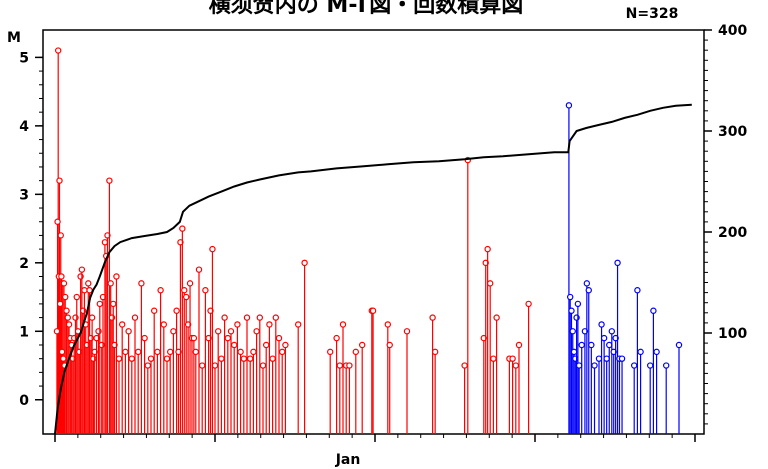 This screenshot has height=469, width=768. I want to click on y-axis-label-left: M, so click(14, 38).